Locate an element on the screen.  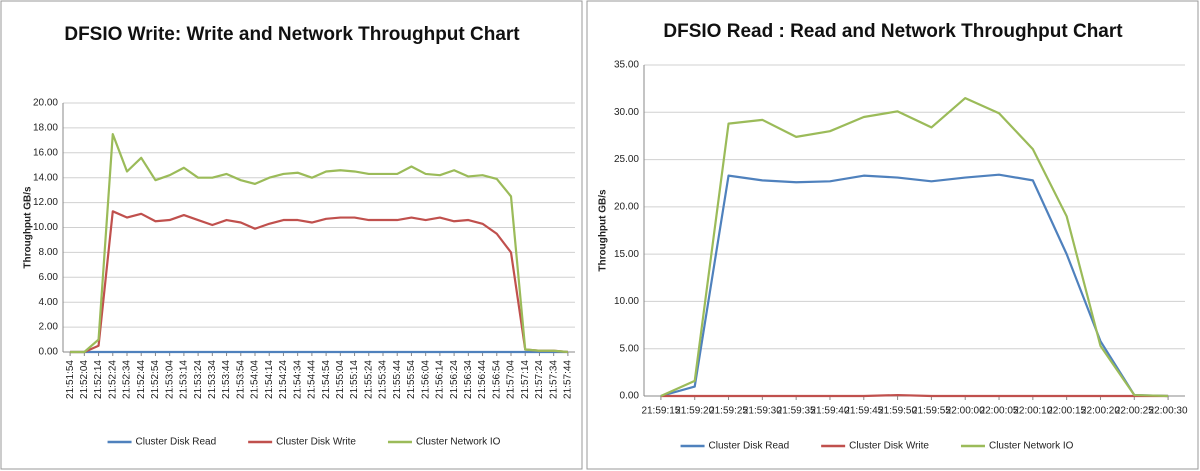
y-tick-label: 4.00 is located at coordinates (49, 302).